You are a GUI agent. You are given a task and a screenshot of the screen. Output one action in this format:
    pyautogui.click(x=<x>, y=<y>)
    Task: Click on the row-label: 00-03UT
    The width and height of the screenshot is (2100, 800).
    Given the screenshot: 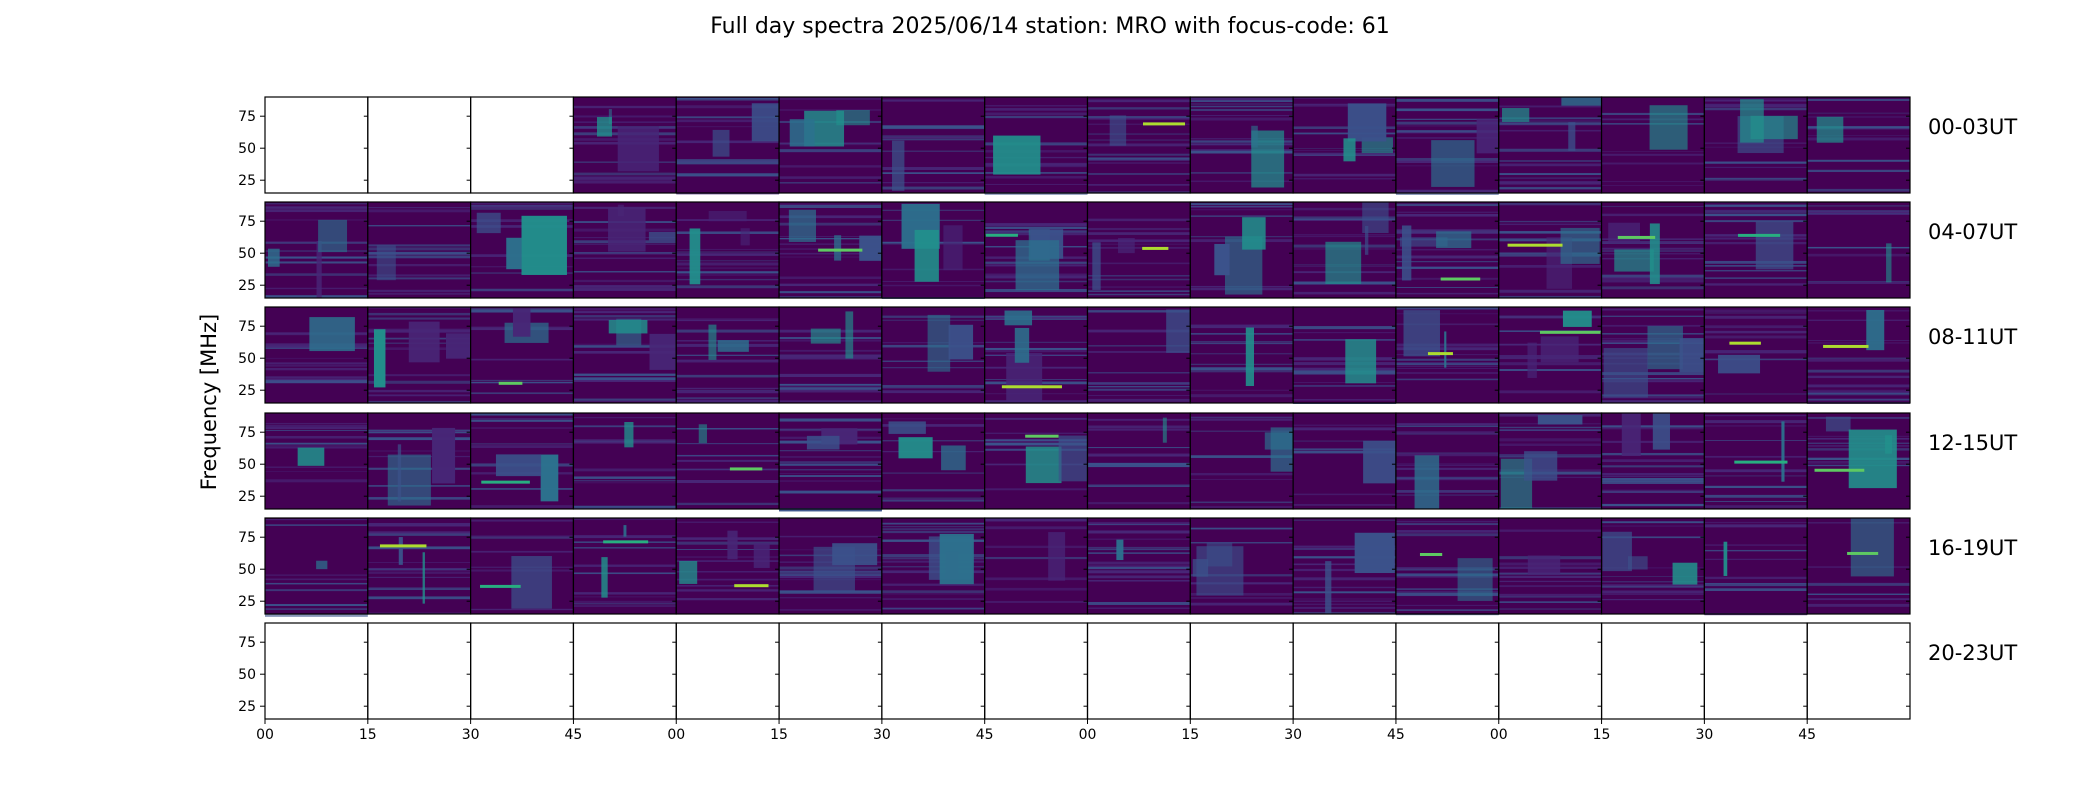 What is the action you would take?
    pyautogui.click(x=1972, y=127)
    